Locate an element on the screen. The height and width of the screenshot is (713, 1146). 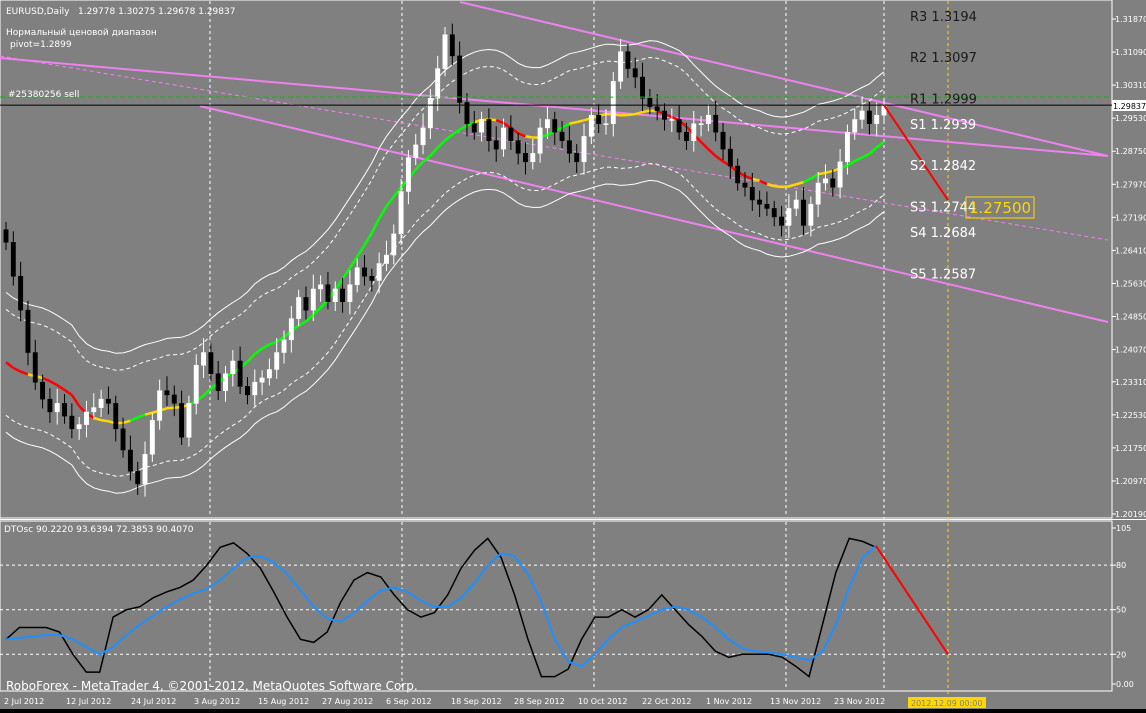
pivot-level-label: R1 1.2999 is located at coordinates (943, 100).